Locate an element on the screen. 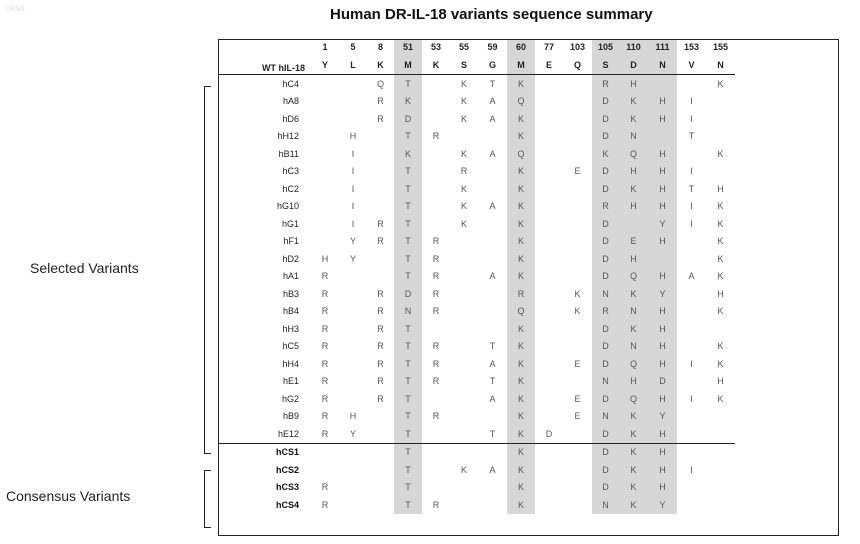 The image size is (860, 544). selected-variants-label: Selected Variants is located at coordinates (84, 268).